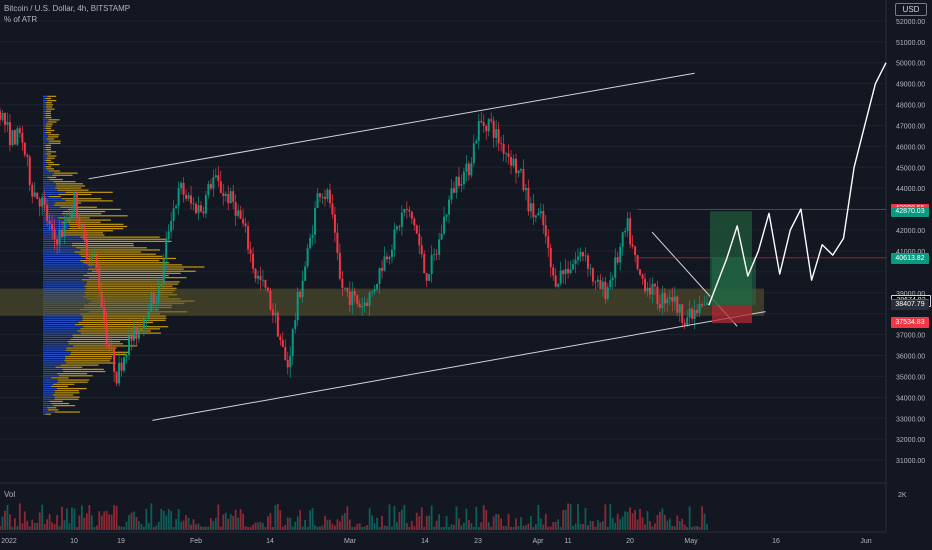 This screenshot has height=550, width=932. What do you see at coordinates (910, 211) in the screenshot?
I see `price-tag: 42870.03` at bounding box center [910, 211].